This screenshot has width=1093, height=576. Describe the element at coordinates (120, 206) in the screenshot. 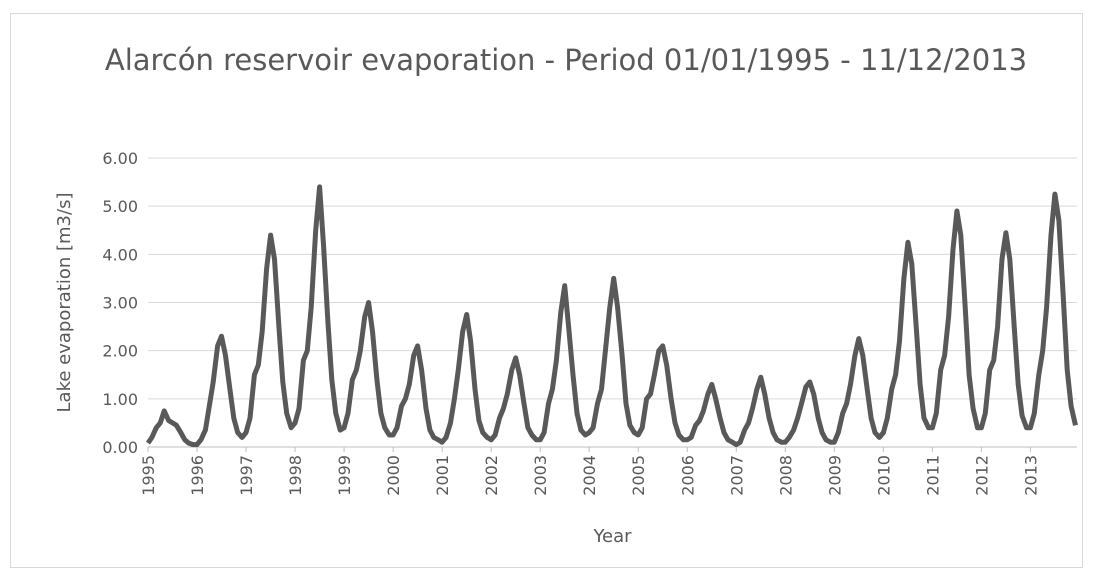

I see `y-tick-label: 5.00` at that location.